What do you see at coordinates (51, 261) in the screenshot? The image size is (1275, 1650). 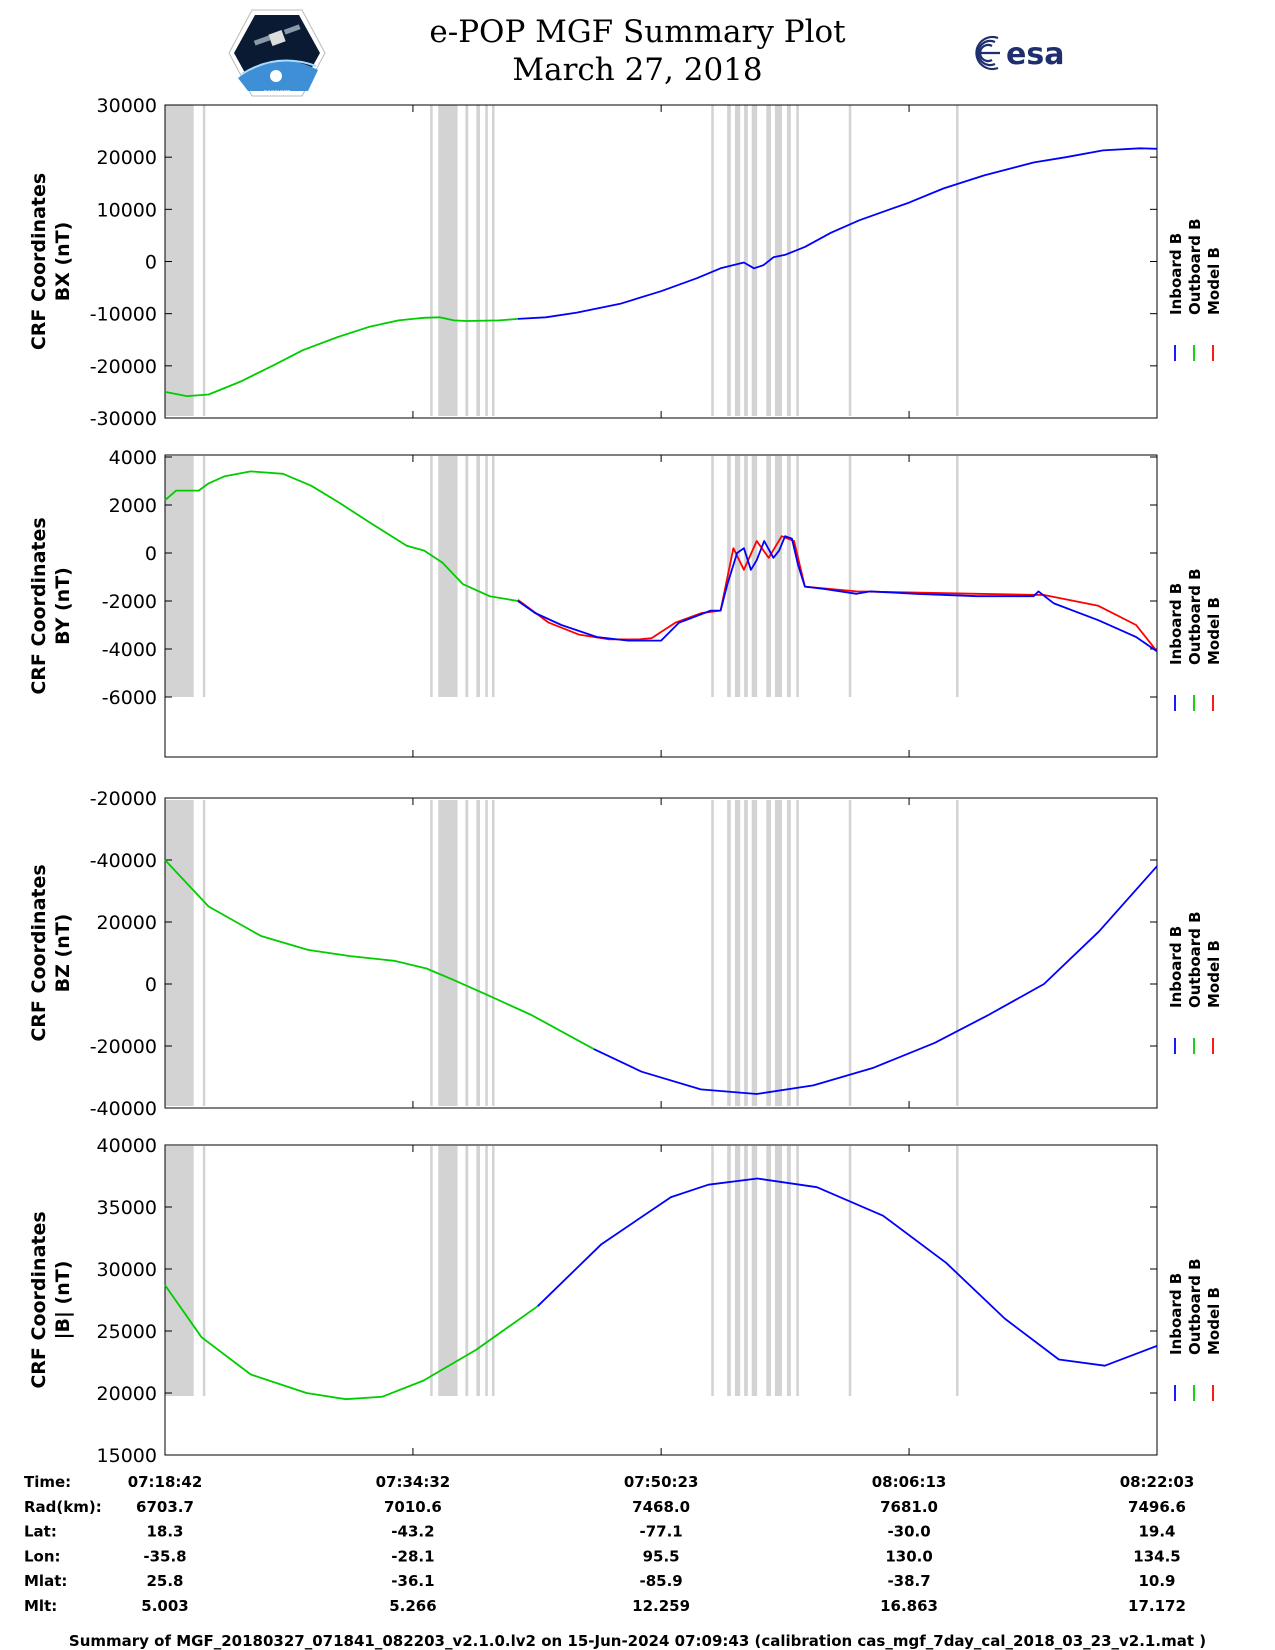 I see `y-axis-label: CRF Coordinates BX (nT)` at bounding box center [51, 261].